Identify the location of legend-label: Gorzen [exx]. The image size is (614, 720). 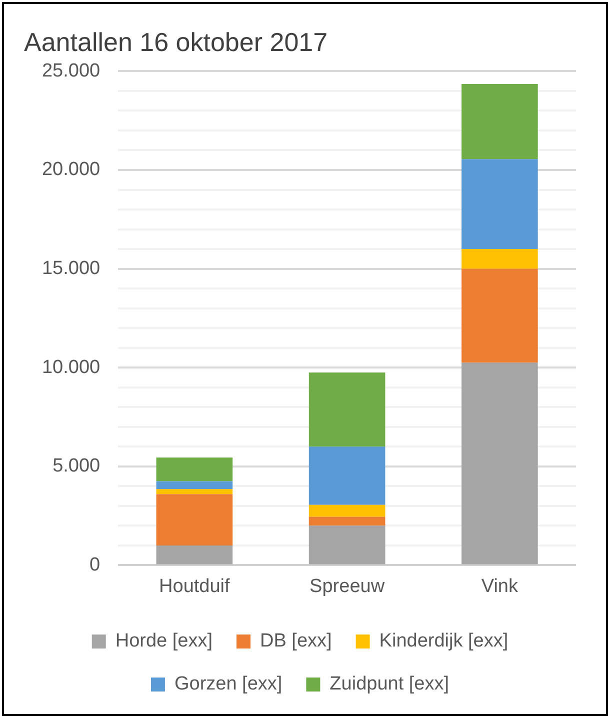
(228, 684).